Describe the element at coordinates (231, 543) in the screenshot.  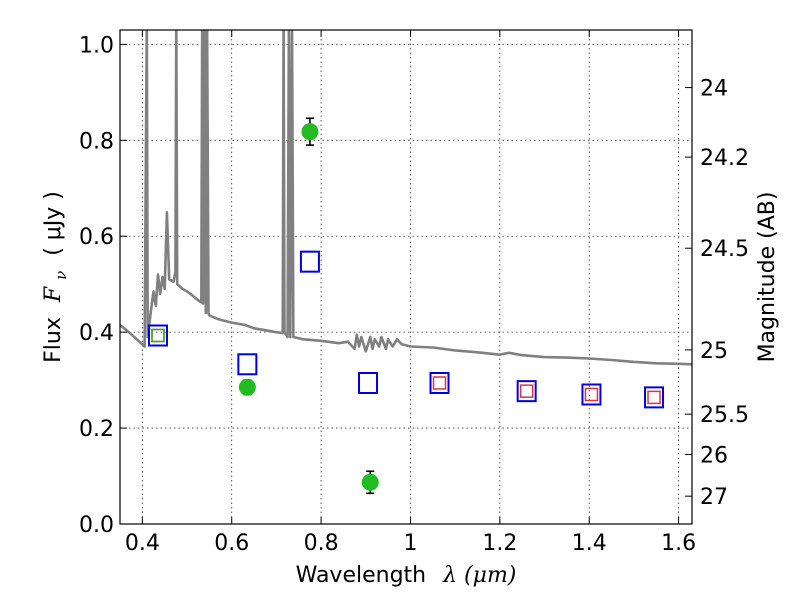
I see `x-tick-label: 0.6` at that location.